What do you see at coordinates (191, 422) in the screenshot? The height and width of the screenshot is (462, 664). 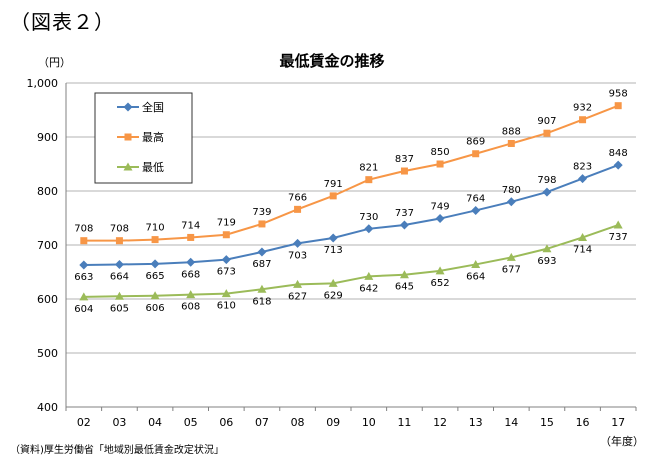 I see `x-tick-label: 05` at bounding box center [191, 422].